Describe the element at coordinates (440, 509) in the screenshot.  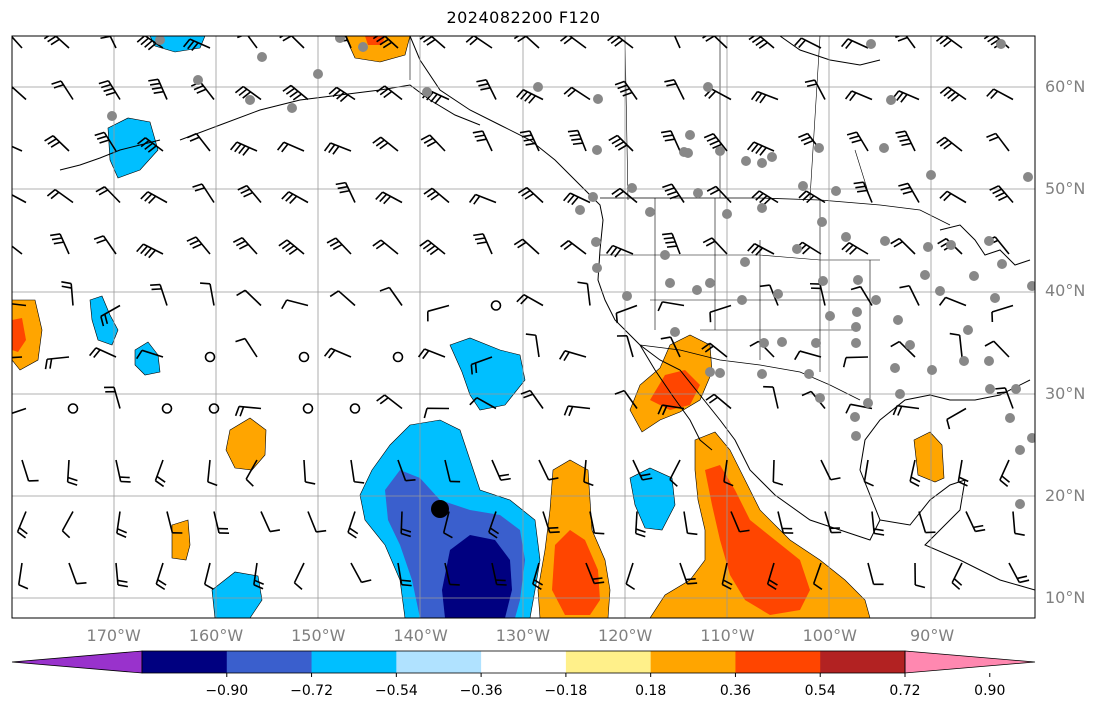
I see `storm-center-marker` at that location.